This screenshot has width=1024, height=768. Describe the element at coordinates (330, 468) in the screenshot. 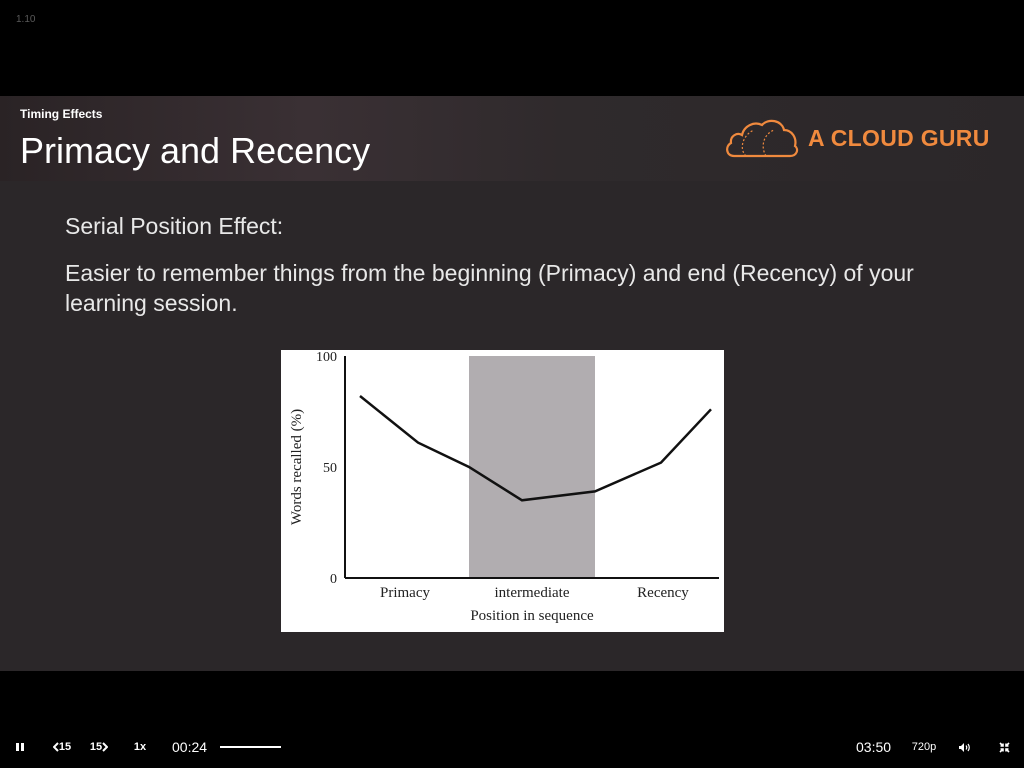

I see `y-tick-label: 50` at that location.